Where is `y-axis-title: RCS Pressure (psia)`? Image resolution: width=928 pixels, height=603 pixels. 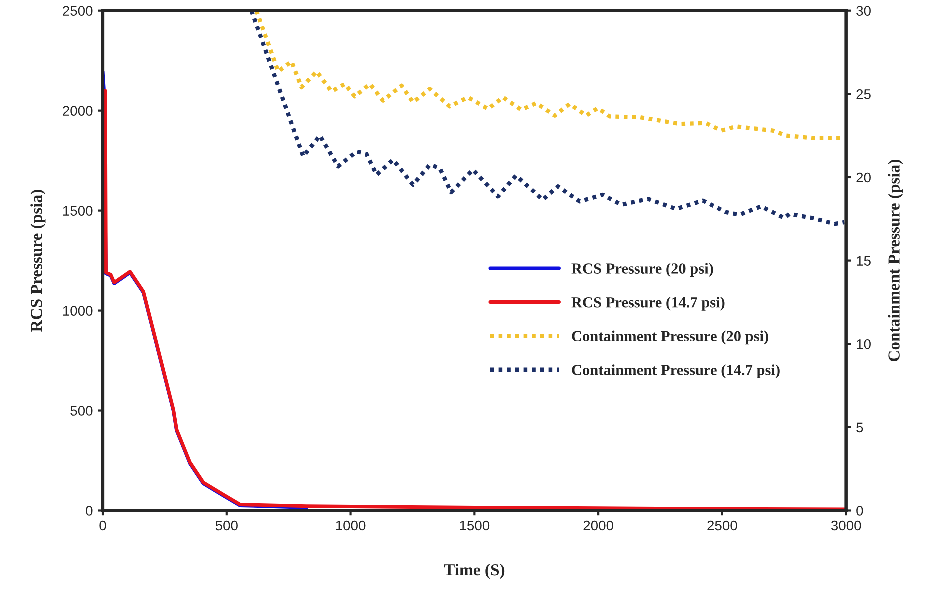
y-axis-title: RCS Pressure (psia) is located at coordinates (38, 261).